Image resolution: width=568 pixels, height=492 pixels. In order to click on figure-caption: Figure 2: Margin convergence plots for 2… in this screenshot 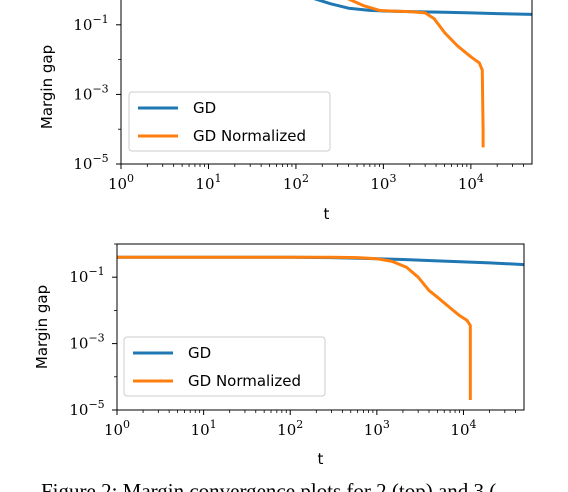, I will do `click(268, 485)`.